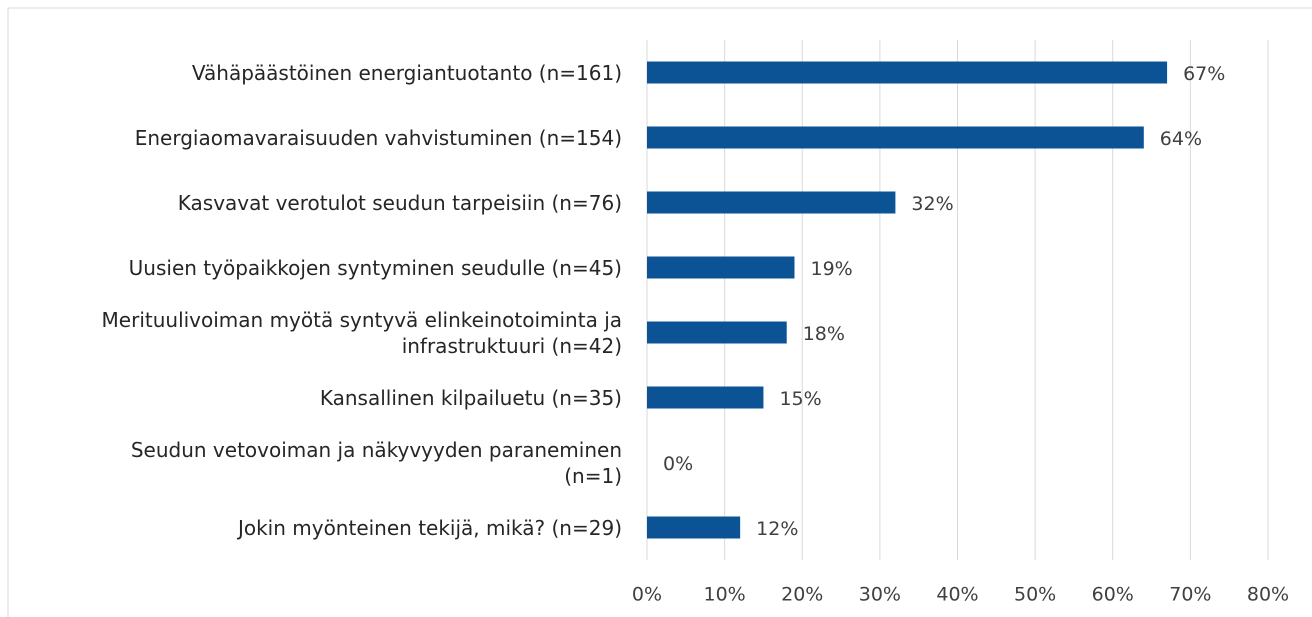  What do you see at coordinates (802, 595) in the screenshot?
I see `x-tick-label: 20%` at bounding box center [802, 595].